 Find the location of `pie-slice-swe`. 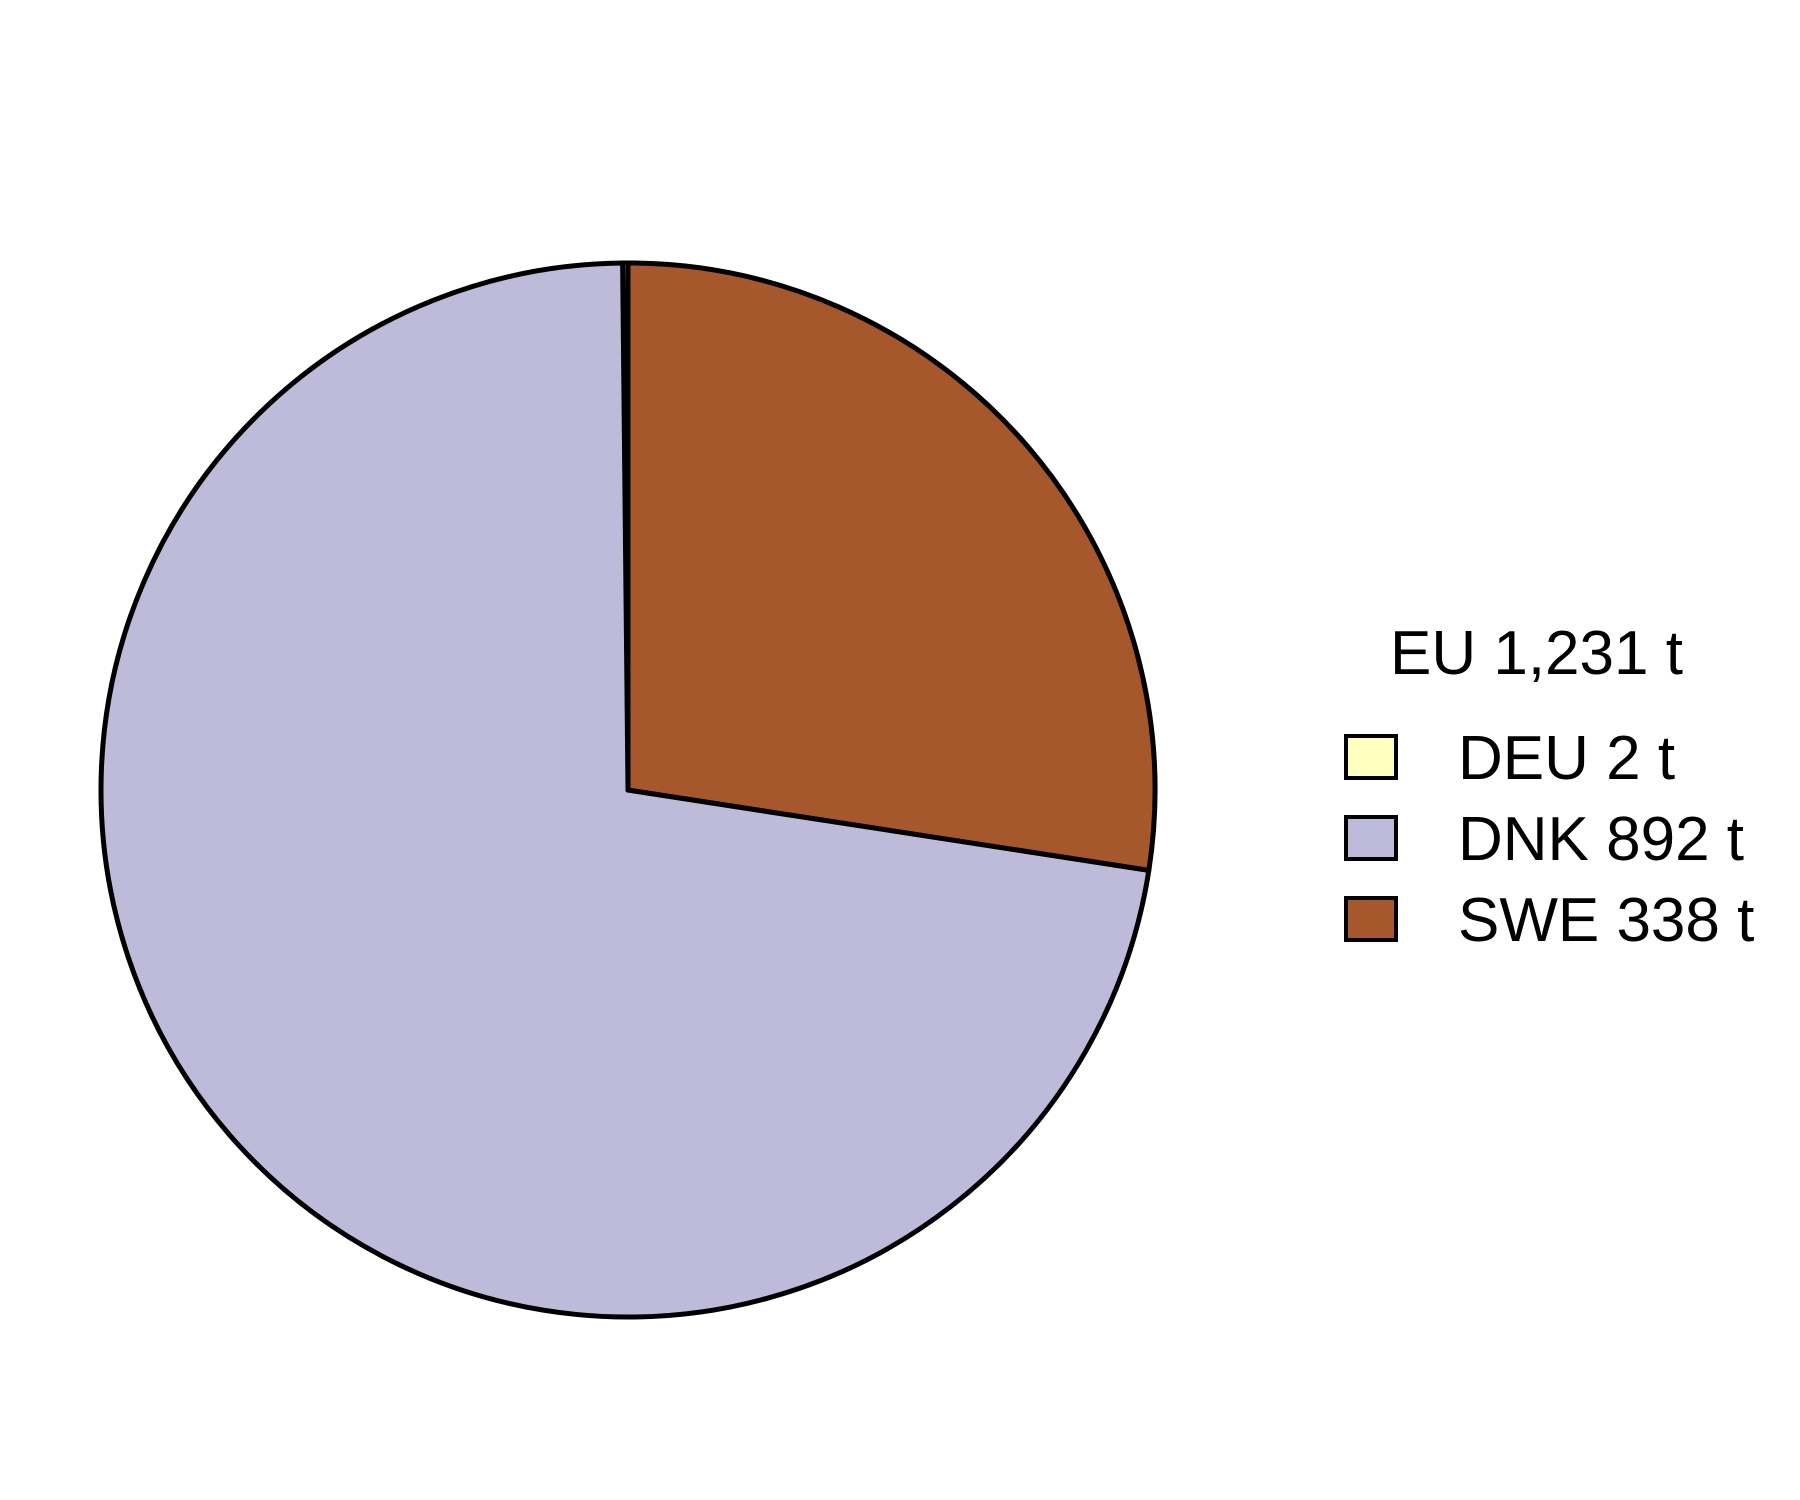

pie-slice-swe is located at coordinates (891, 566).